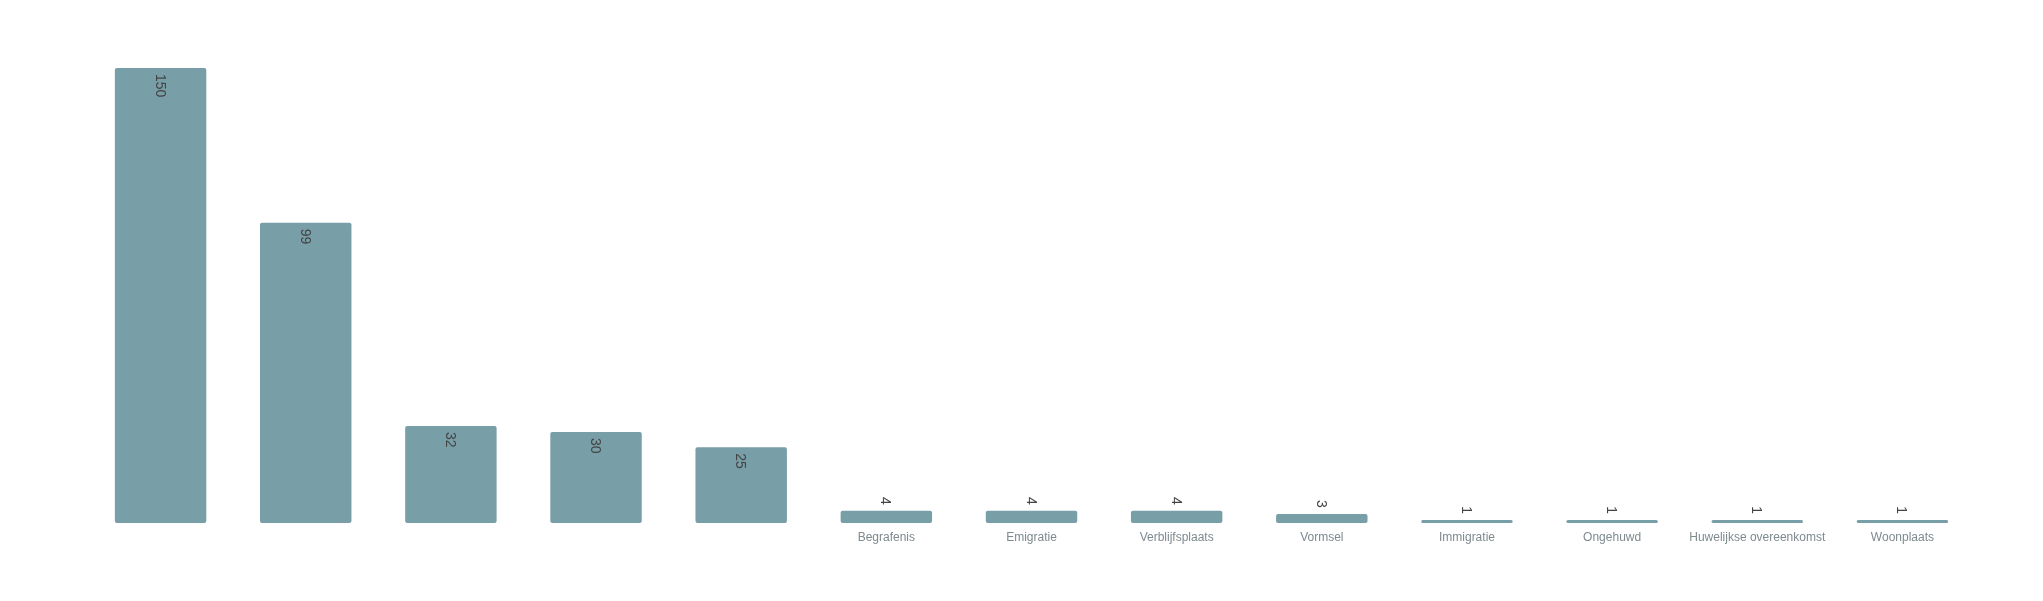  I want to click on x-tick-label: Ongehuwd, so click(1612, 537).